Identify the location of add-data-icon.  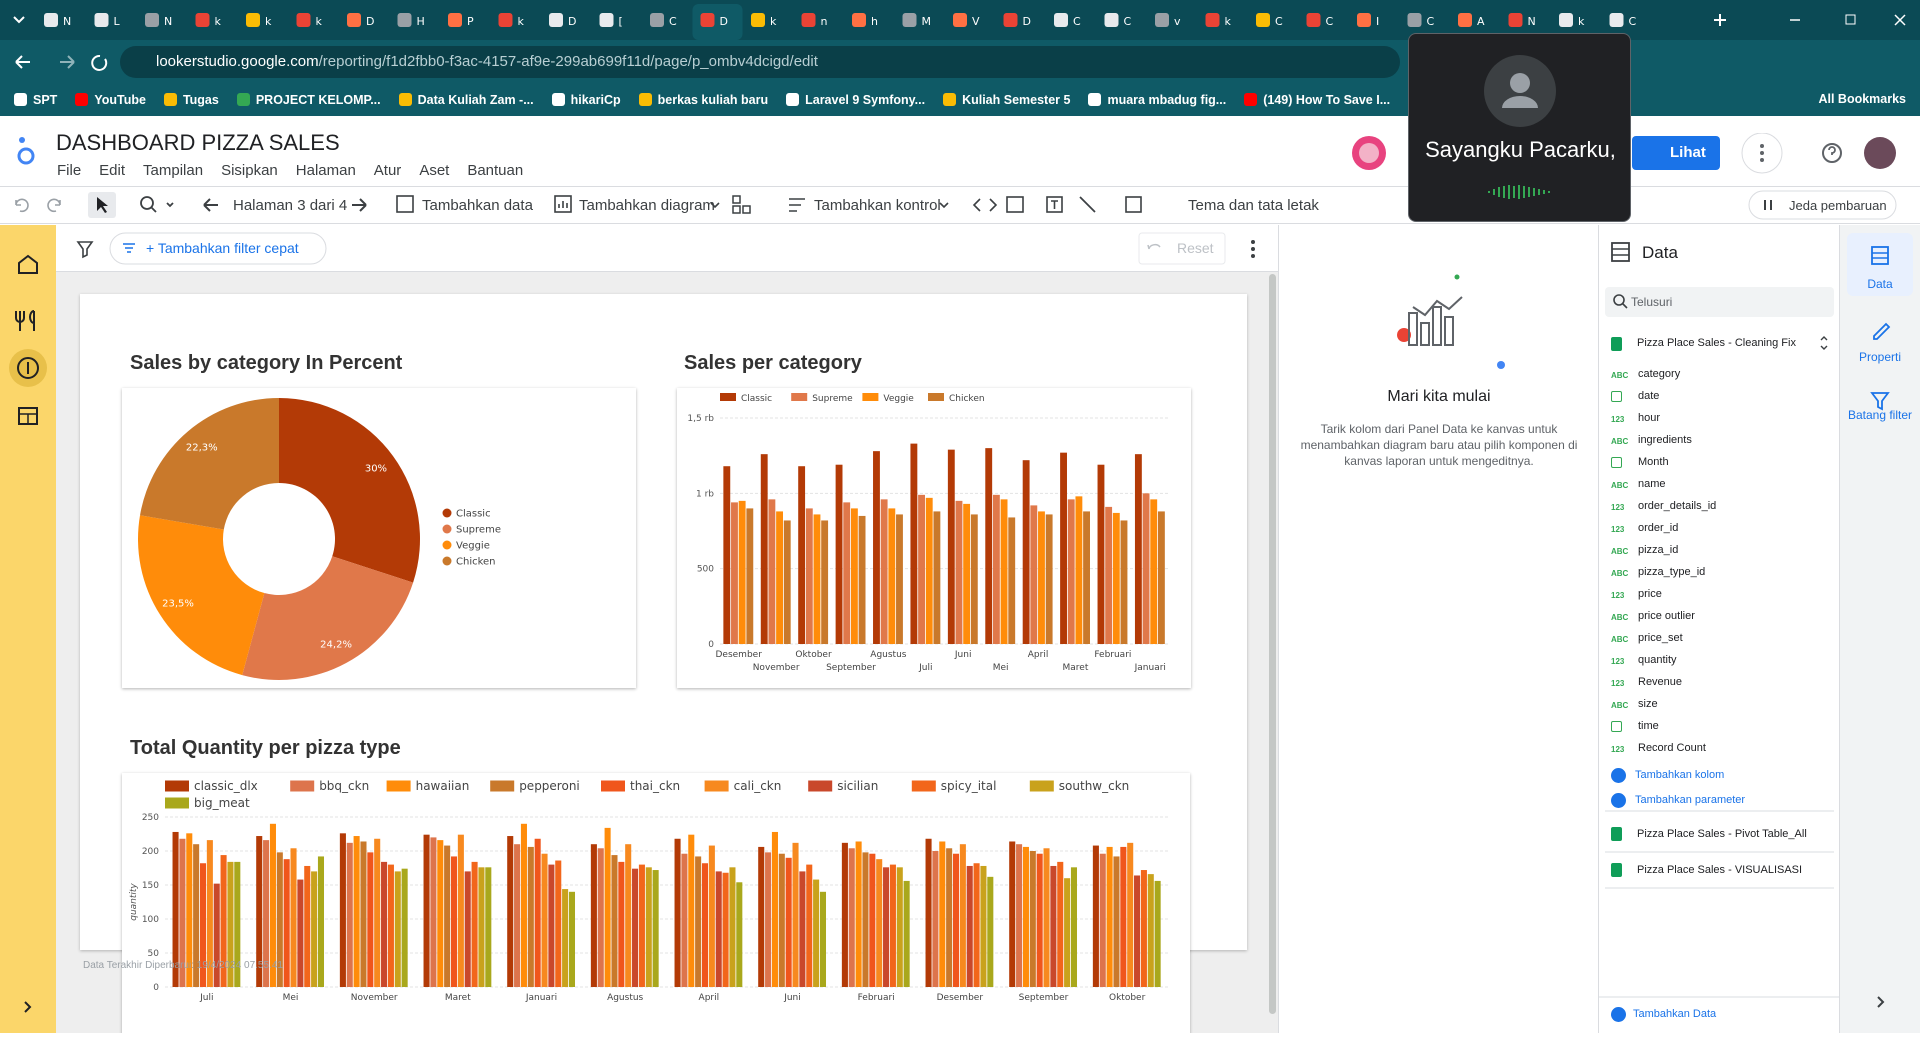
(405, 204).